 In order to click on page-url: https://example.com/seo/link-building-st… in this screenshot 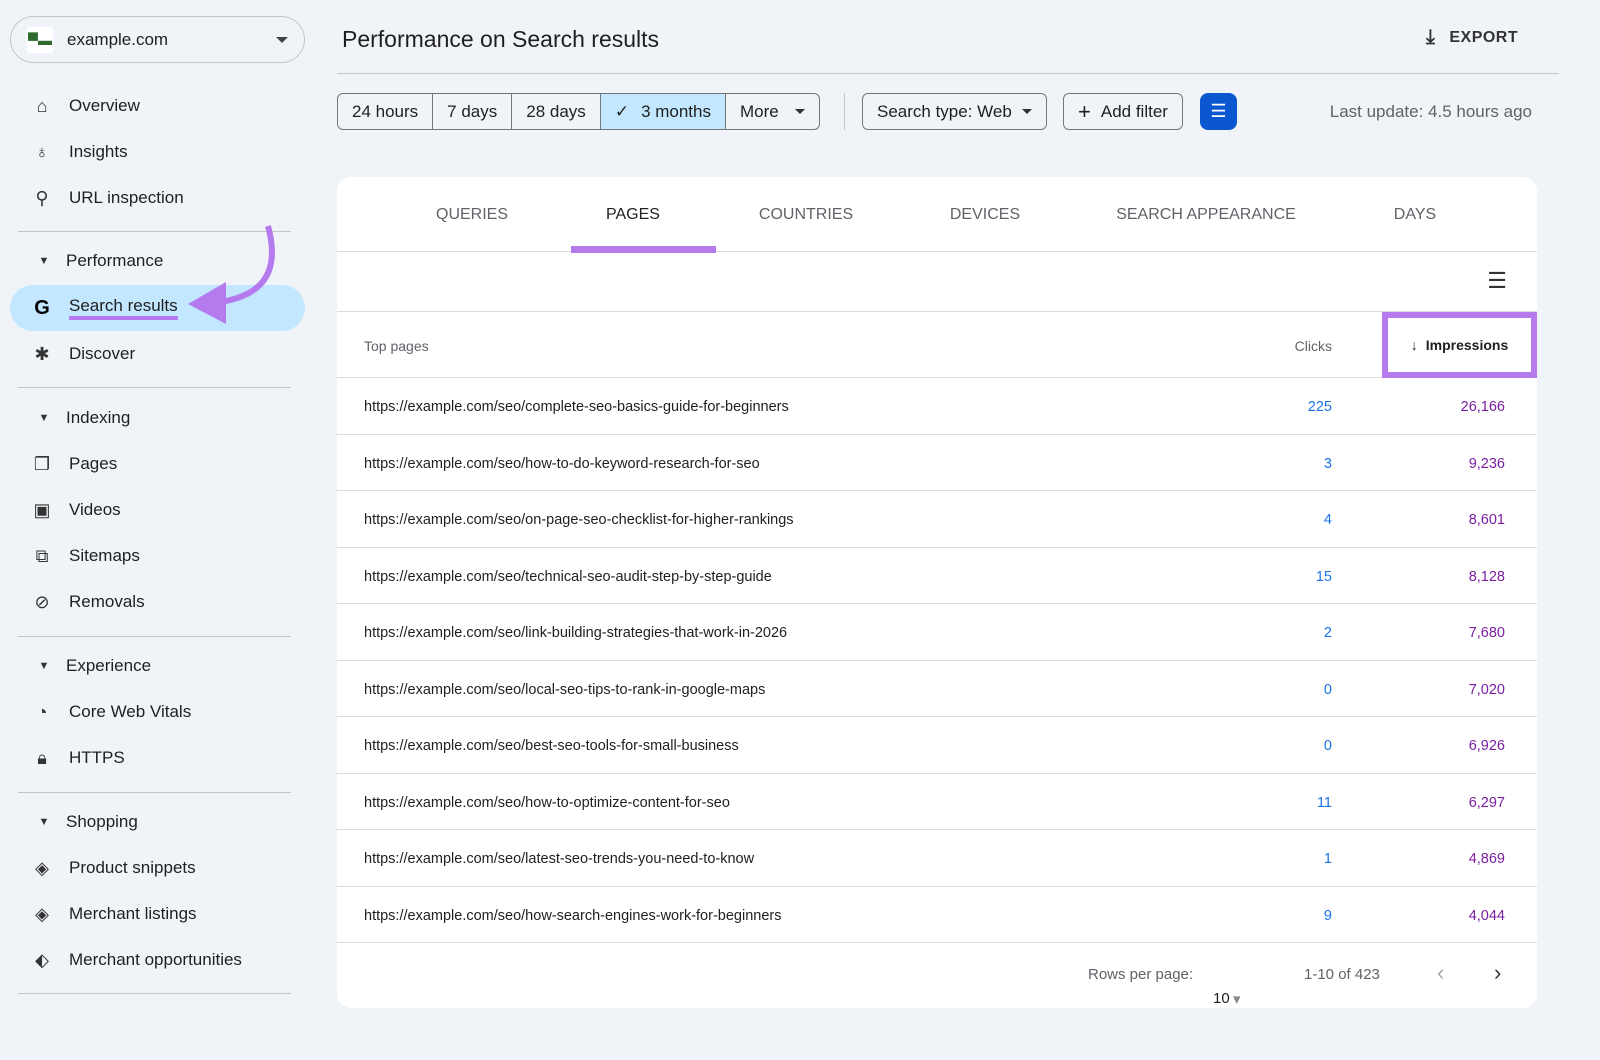, I will do `click(576, 633)`.